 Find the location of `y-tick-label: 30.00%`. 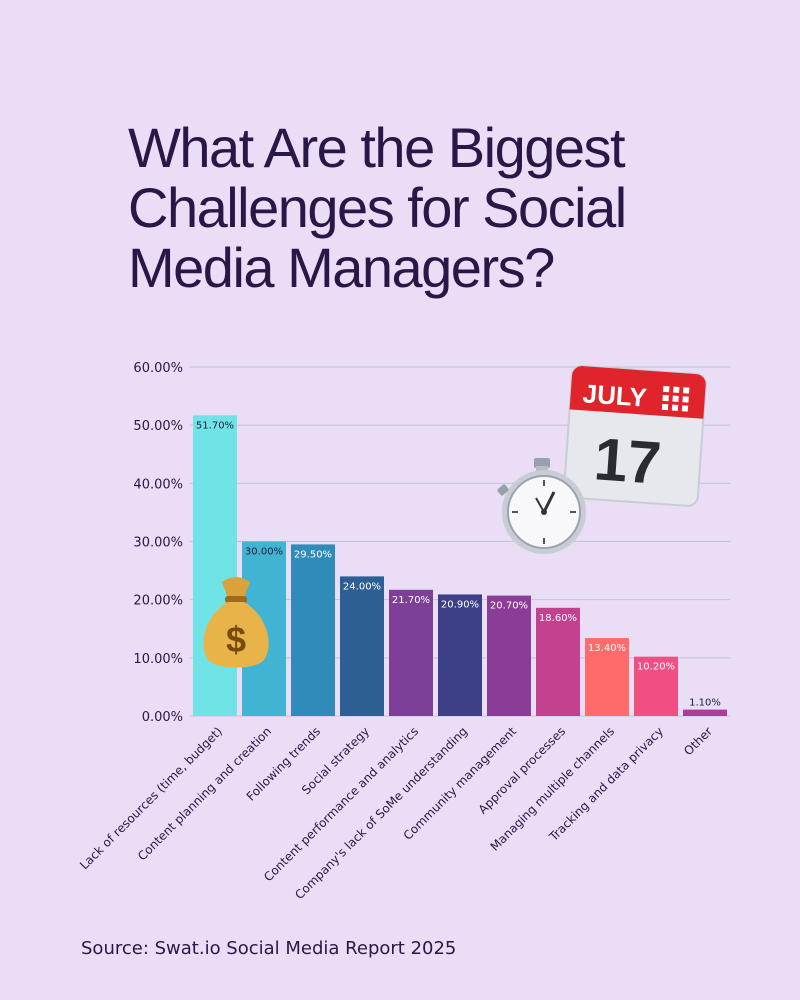

y-tick-label: 30.00% is located at coordinates (158, 543).